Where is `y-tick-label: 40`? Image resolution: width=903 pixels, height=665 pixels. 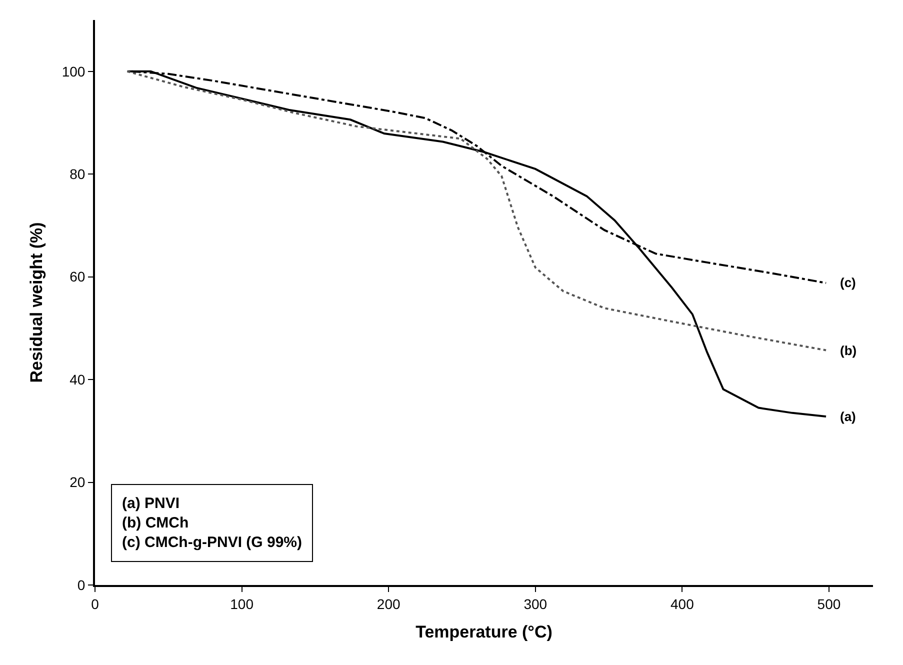
y-tick-label: 40 is located at coordinates (78, 379).